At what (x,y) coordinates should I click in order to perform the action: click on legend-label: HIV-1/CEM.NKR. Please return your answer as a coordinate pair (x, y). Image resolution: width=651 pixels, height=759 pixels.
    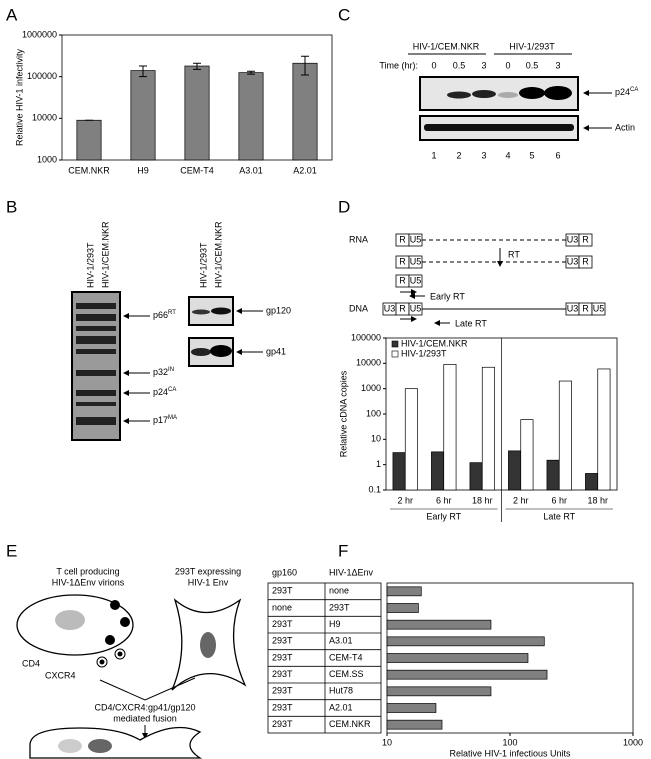
    Looking at the image, I should click on (434, 343).